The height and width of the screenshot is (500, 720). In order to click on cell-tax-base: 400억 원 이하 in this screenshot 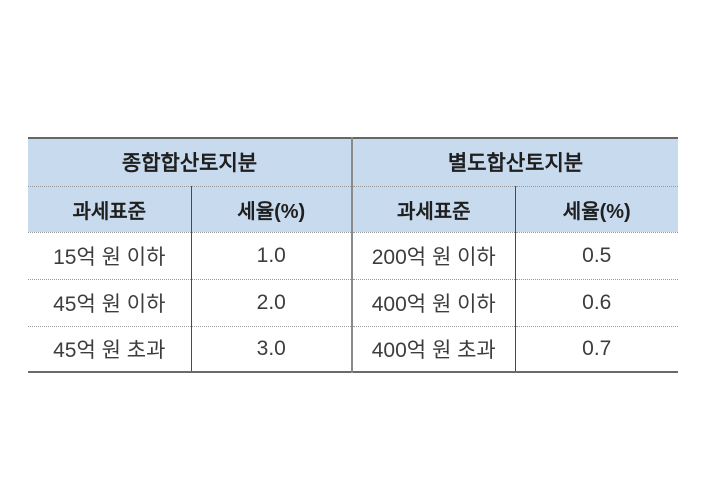, I will do `click(433, 302)`.